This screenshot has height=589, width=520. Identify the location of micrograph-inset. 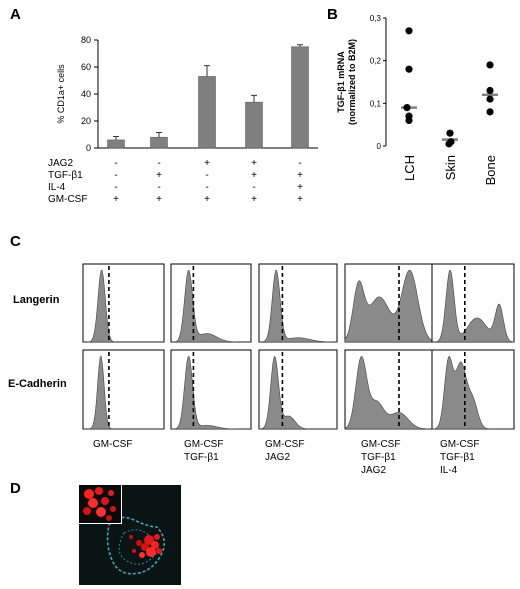
(100, 504).